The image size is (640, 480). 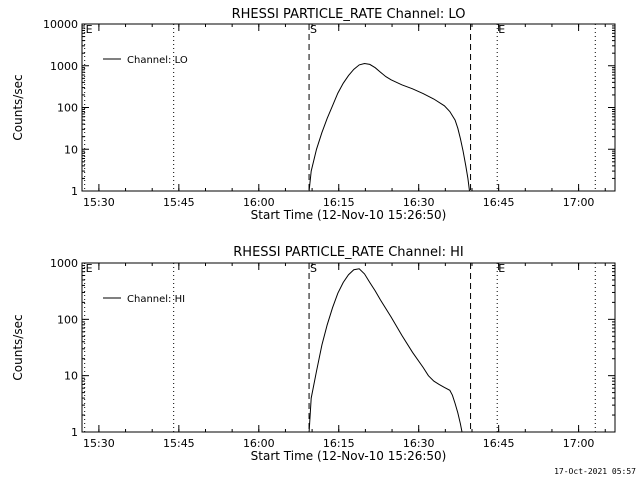 What do you see at coordinates (349, 14) in the screenshot?
I see `chart-1-title: RHESSI PARTICLE_RATE Channel: LO` at bounding box center [349, 14].